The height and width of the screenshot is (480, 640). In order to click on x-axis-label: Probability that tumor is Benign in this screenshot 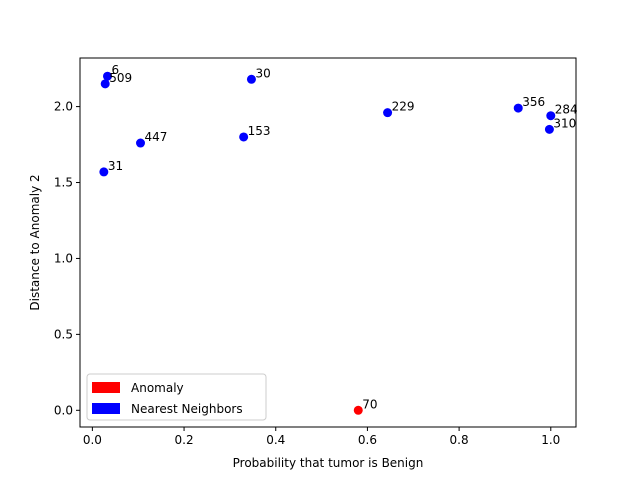, I will do `click(328, 463)`.